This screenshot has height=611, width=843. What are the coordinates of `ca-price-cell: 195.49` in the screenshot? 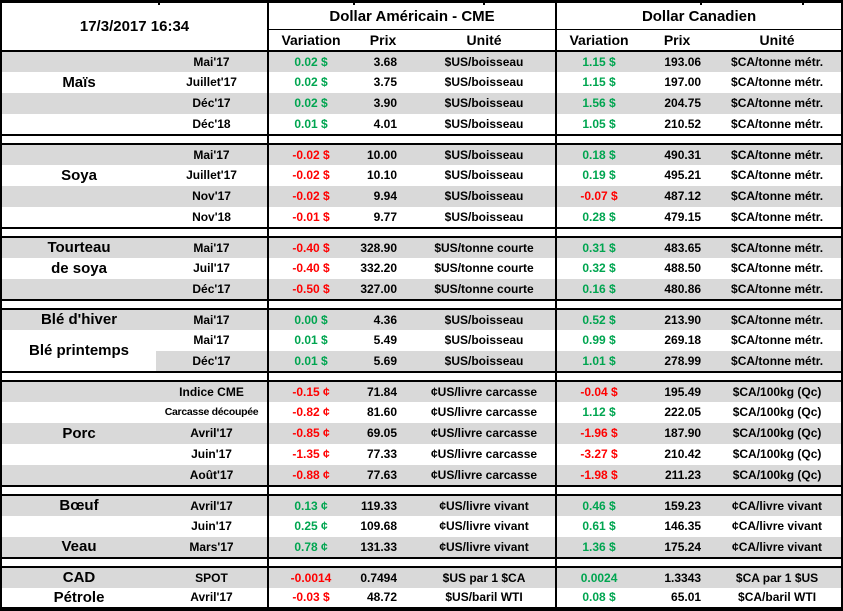 It's located at (677, 391).